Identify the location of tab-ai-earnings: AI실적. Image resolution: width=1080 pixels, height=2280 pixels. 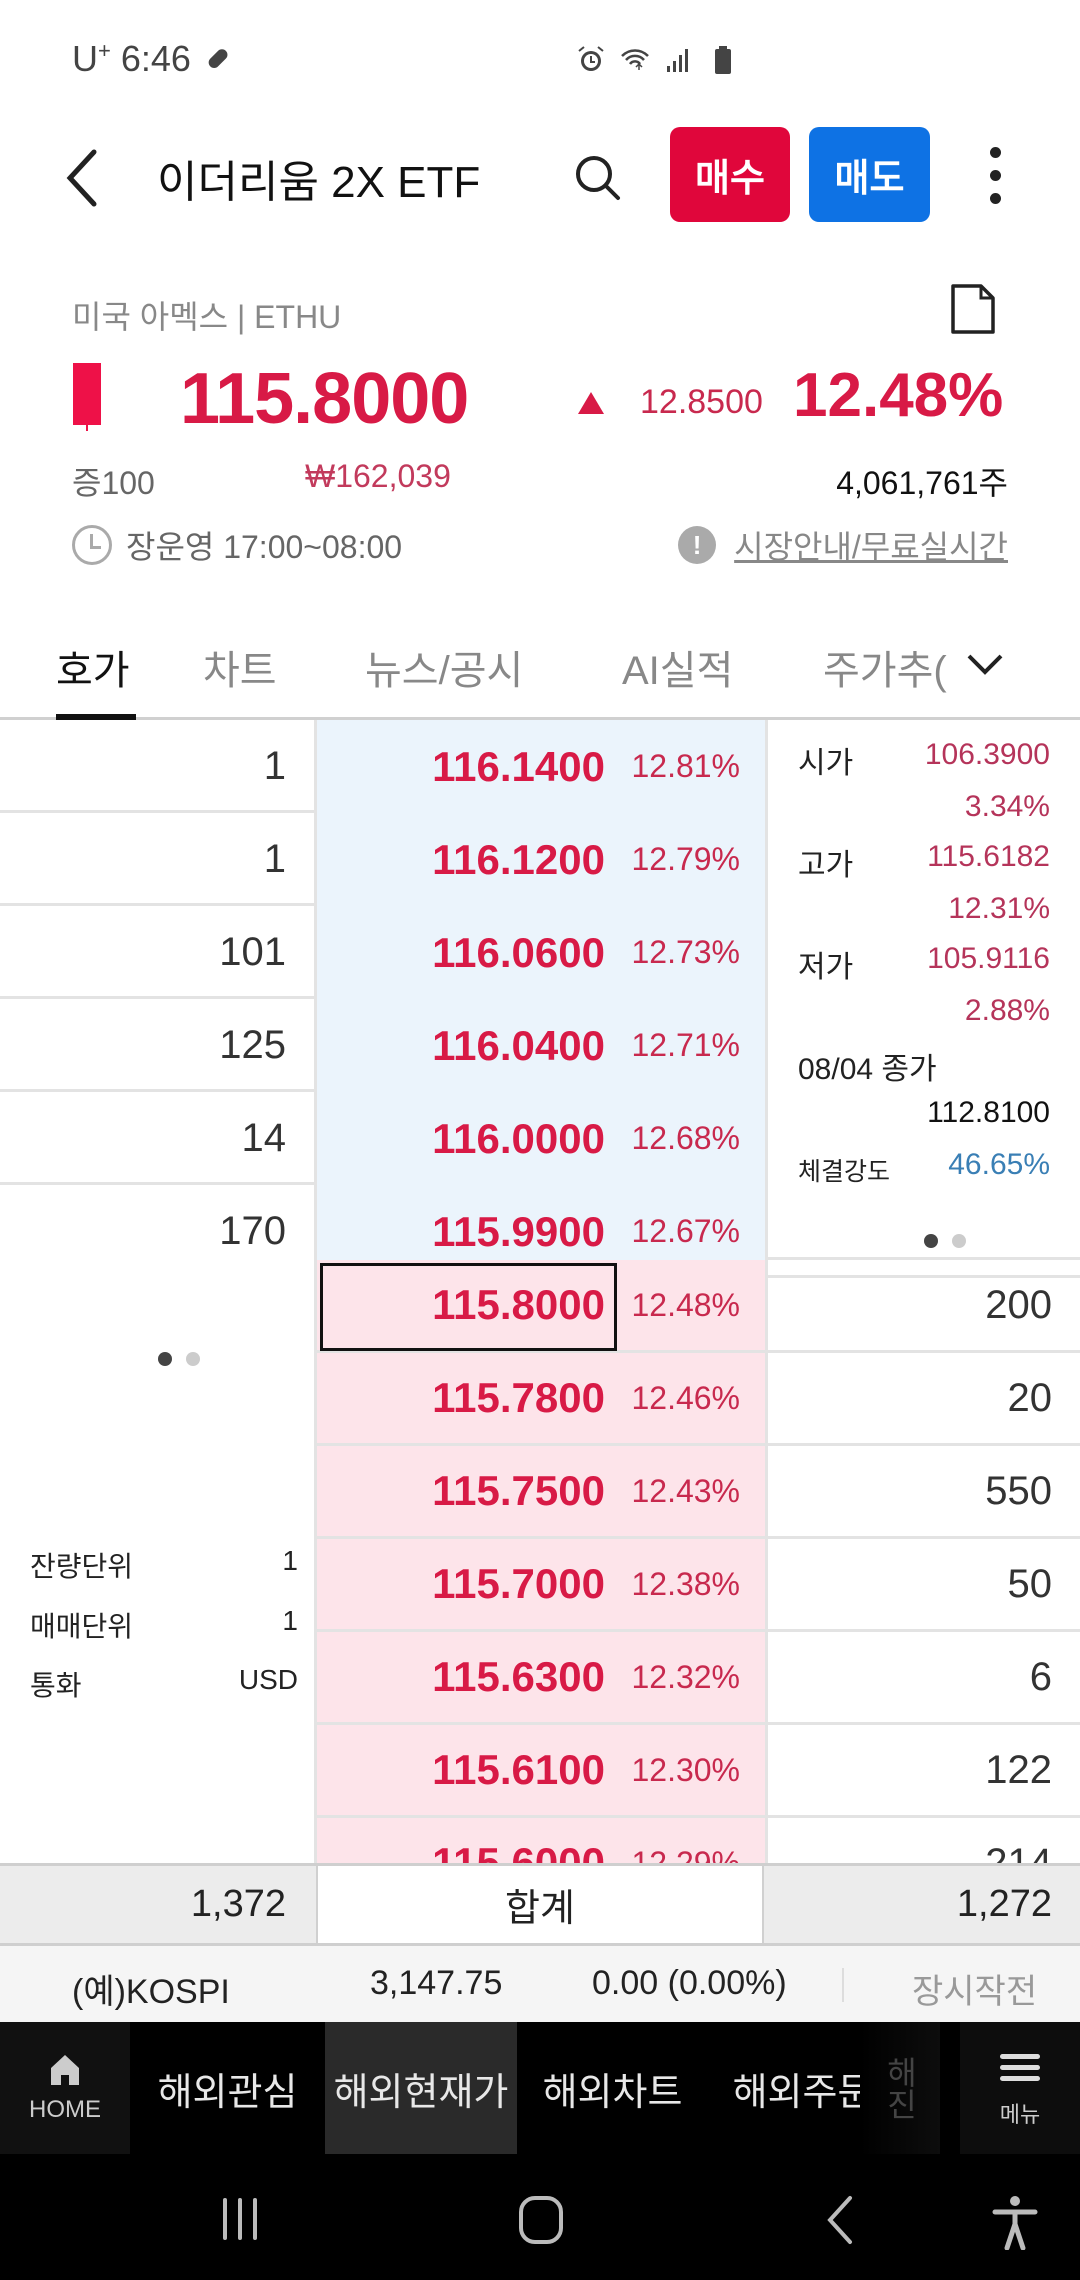
(678, 671).